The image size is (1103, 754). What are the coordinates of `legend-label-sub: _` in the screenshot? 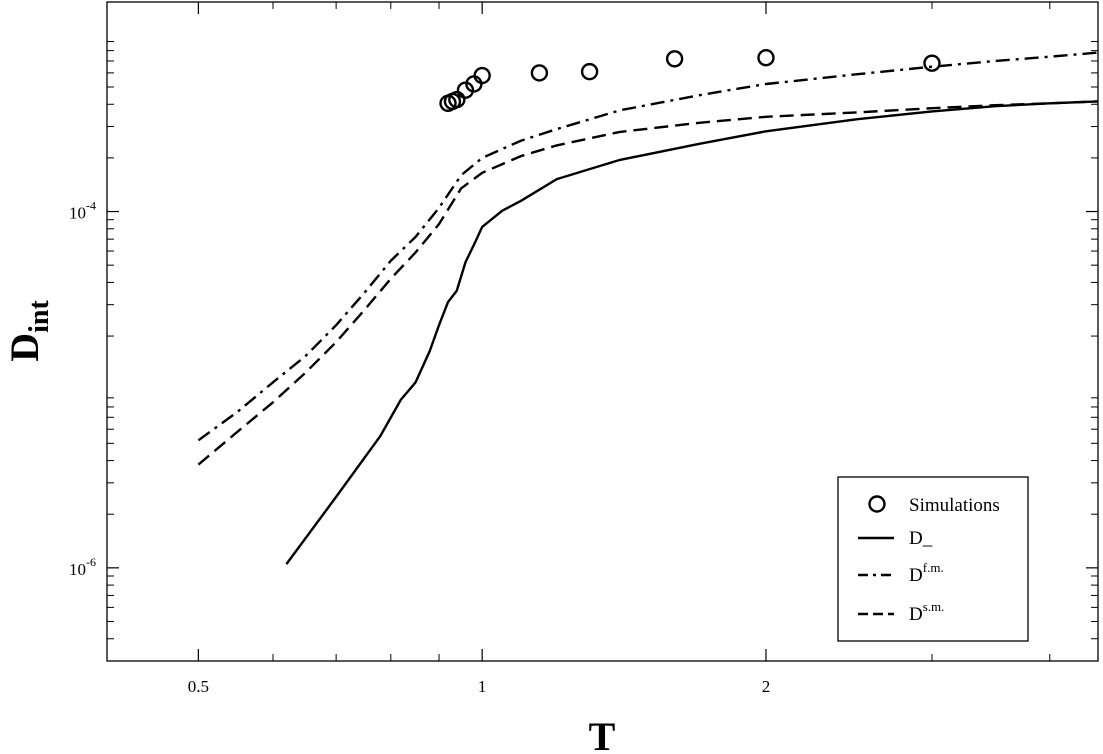 It's located at (927, 538).